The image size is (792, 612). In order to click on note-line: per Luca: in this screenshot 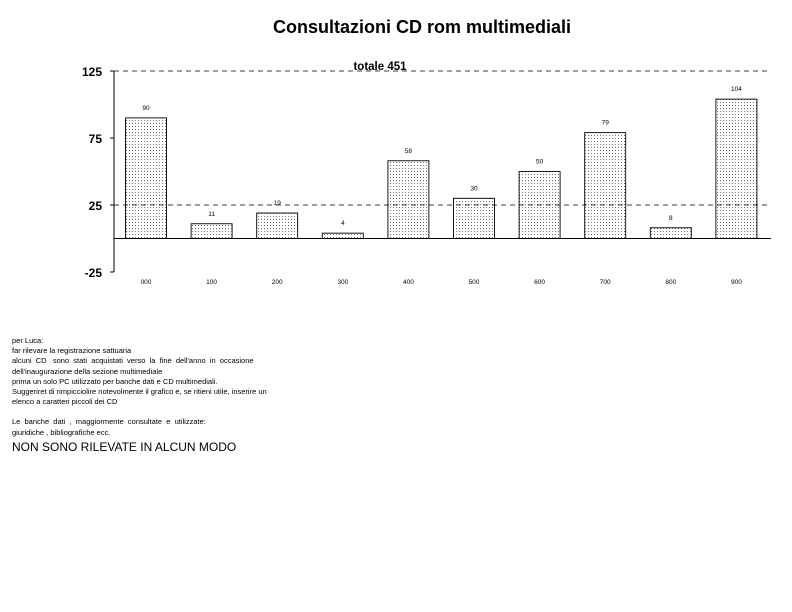, I will do `click(28, 340)`.